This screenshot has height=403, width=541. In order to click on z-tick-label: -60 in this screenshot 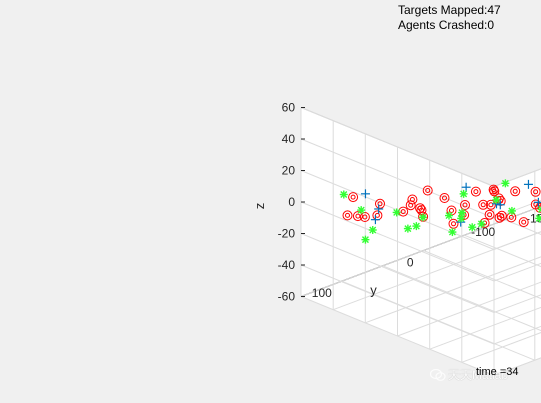, I will do `click(287, 297)`.